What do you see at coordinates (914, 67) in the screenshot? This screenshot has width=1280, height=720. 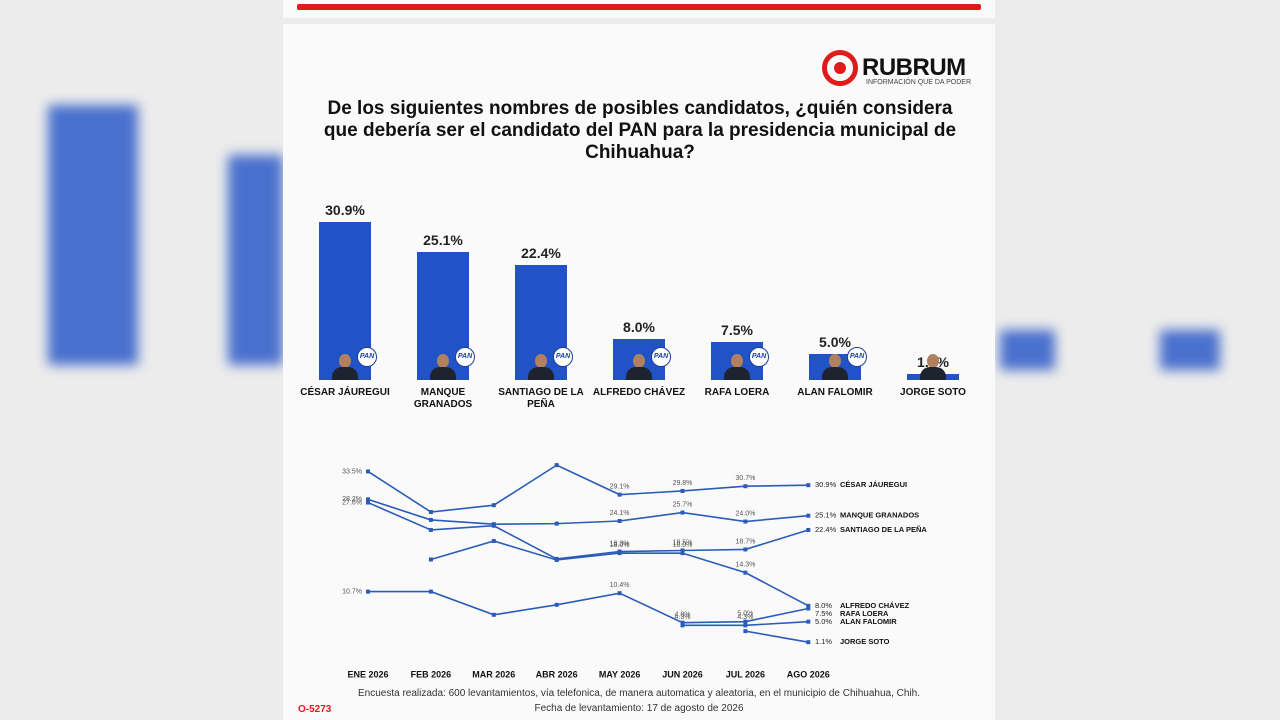 I see `logo-name: RUBRUM` at bounding box center [914, 67].